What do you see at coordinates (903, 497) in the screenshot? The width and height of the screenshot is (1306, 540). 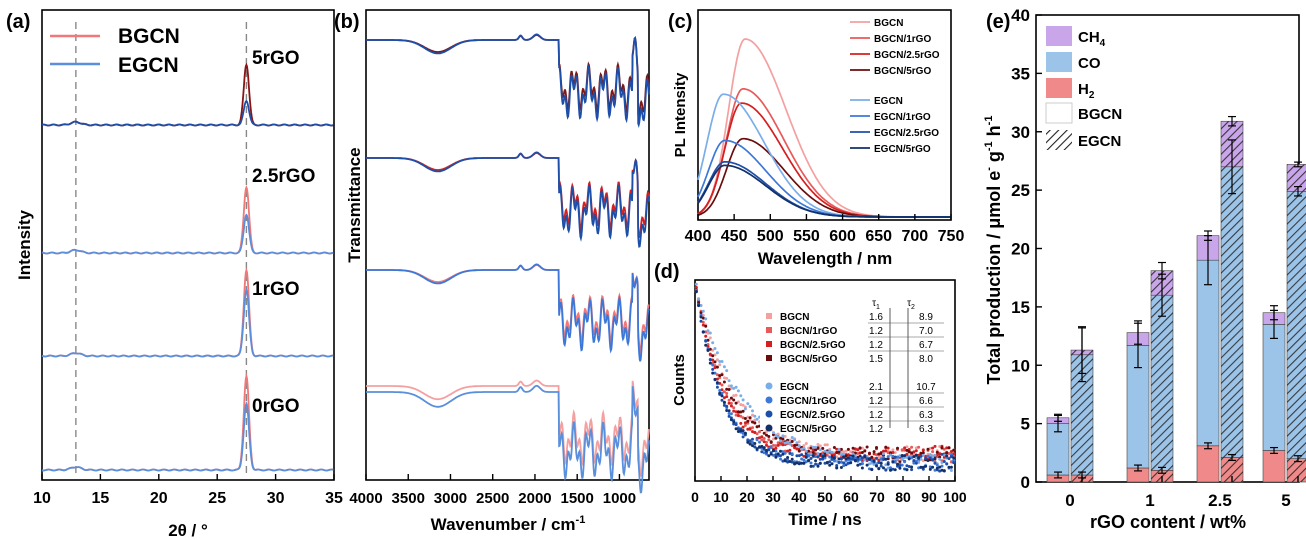 I see `x-tick-label: 80` at bounding box center [903, 497].